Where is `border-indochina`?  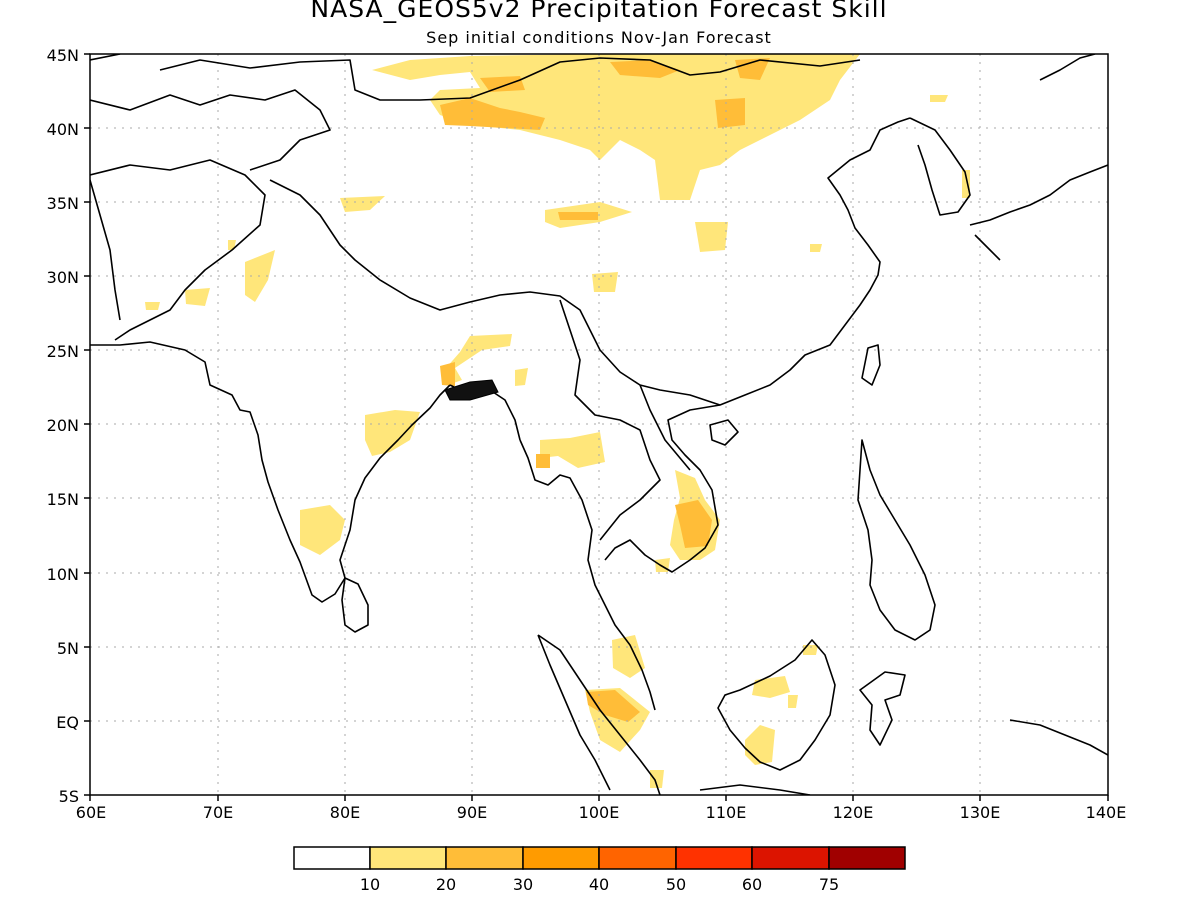
border-indochina is located at coordinates (665, 427).